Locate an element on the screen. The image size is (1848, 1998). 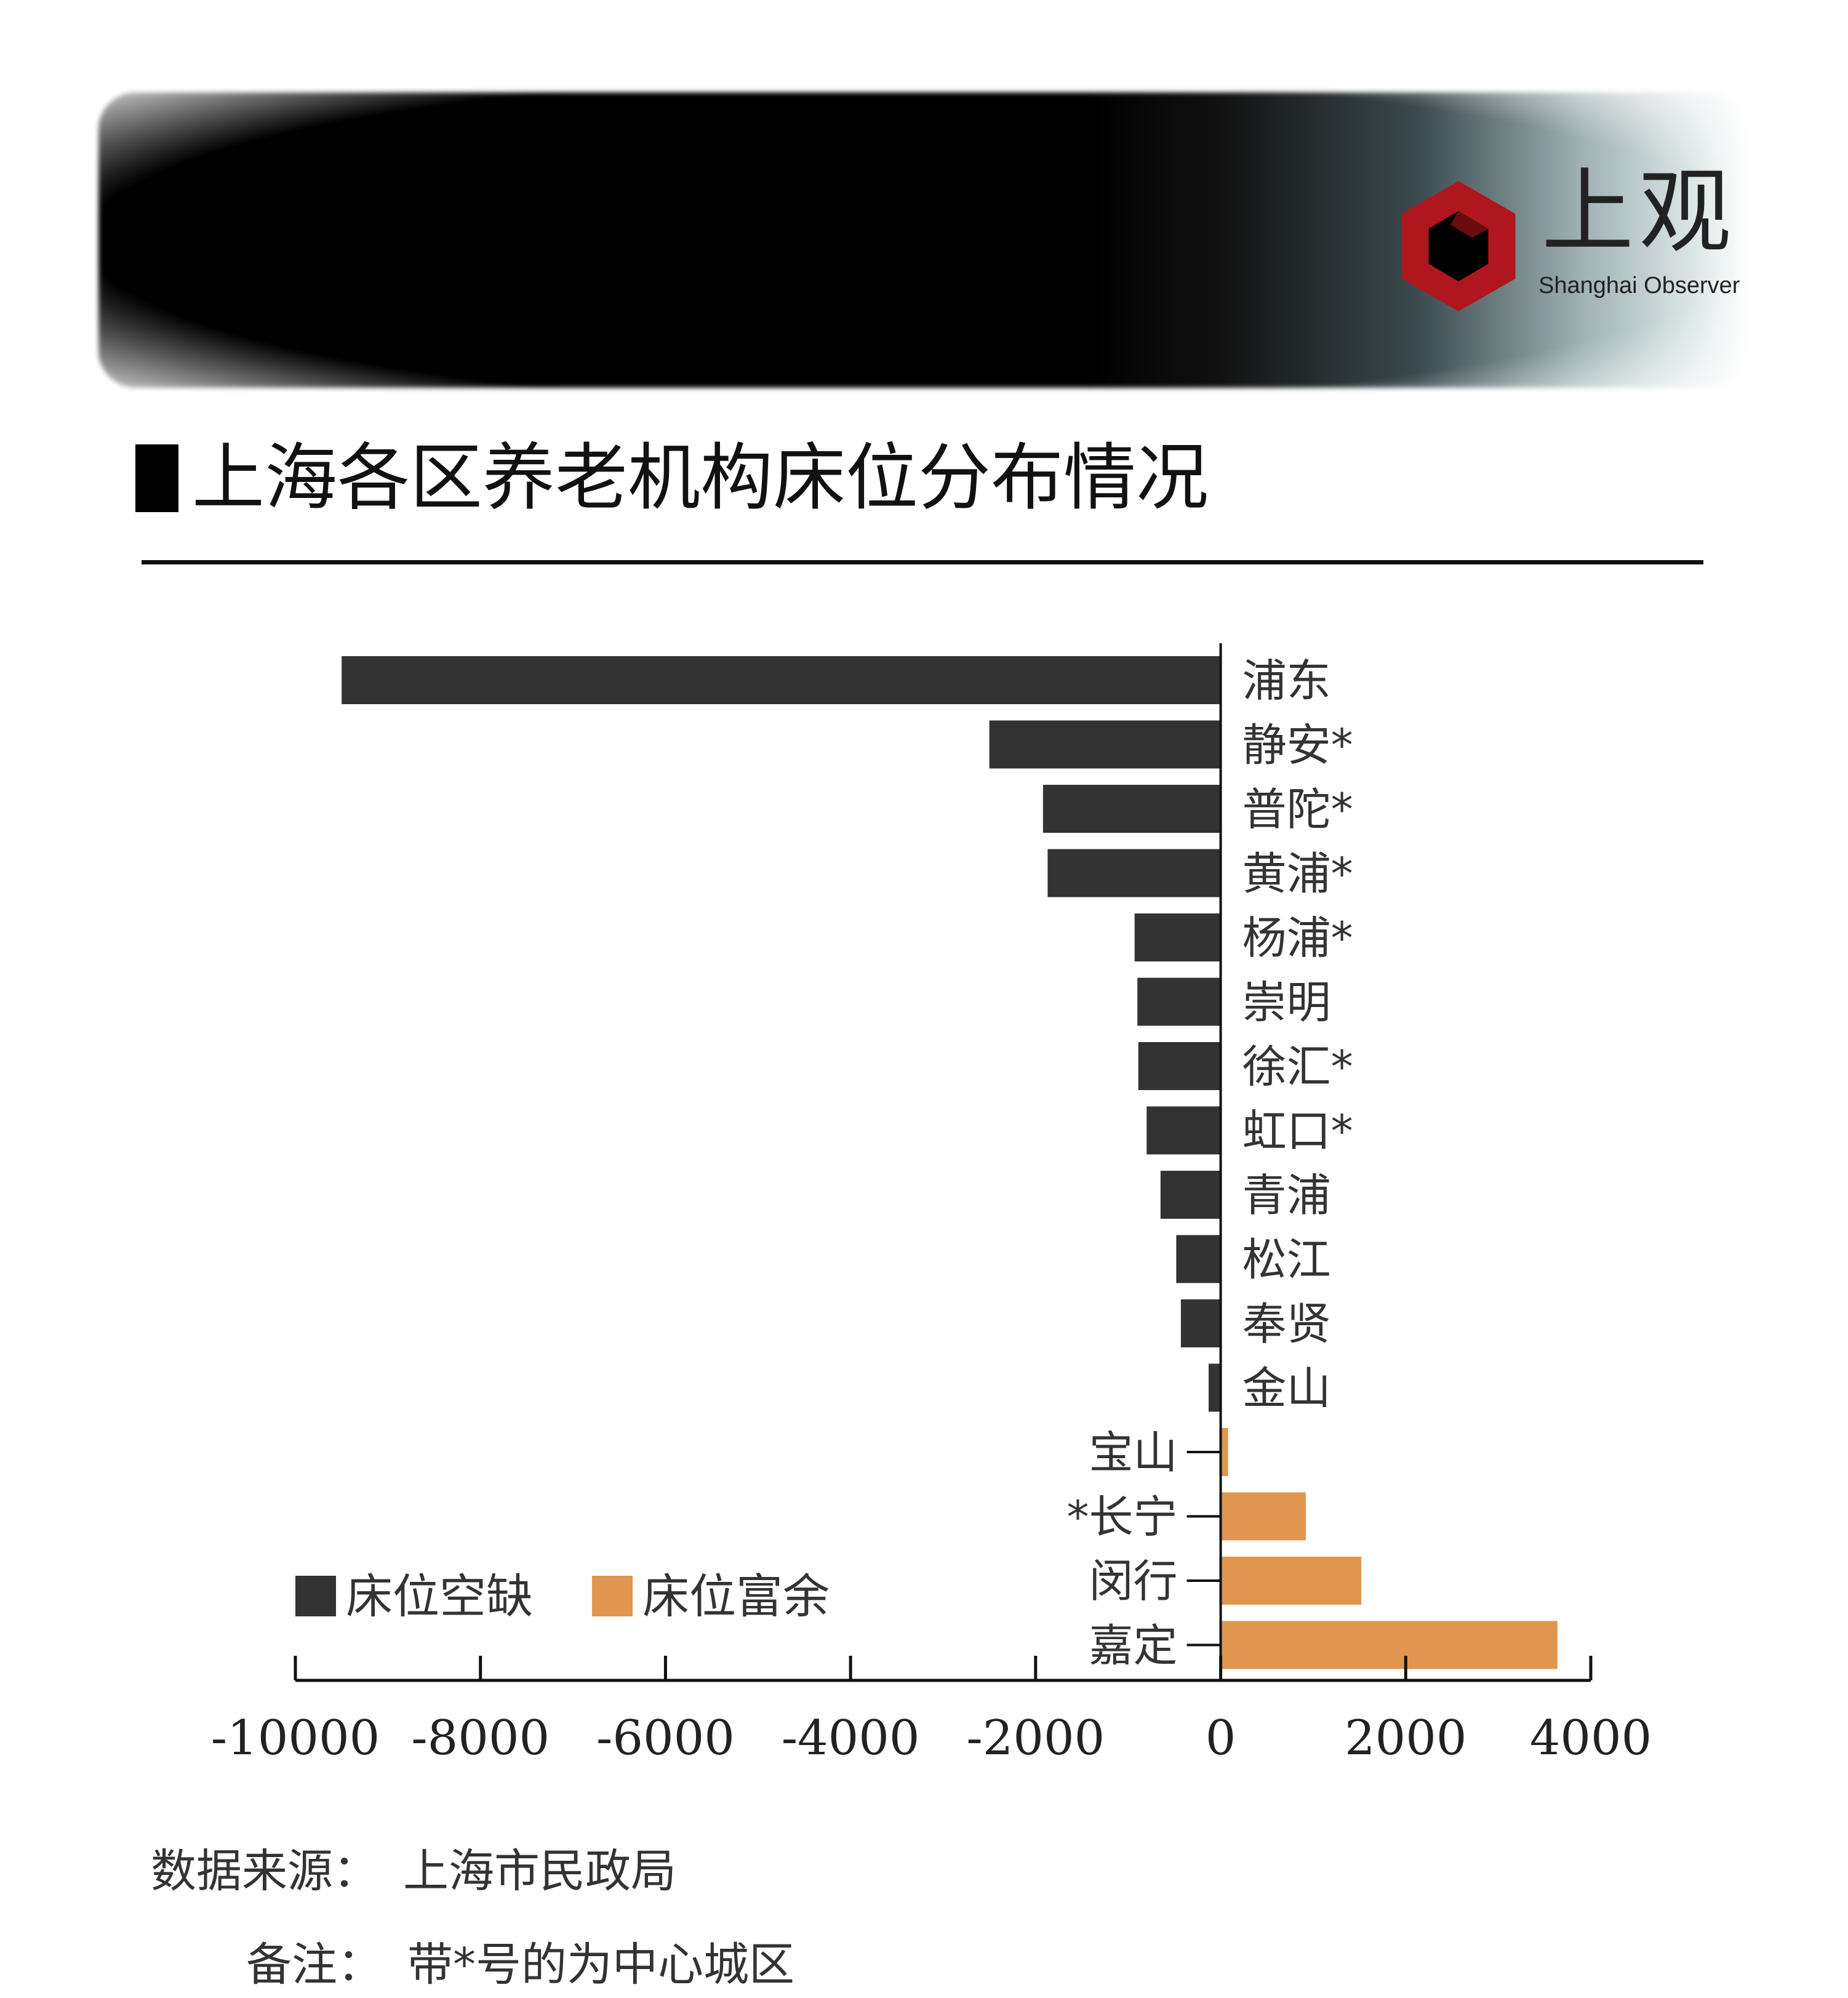
category-label: 杨浦* is located at coordinates (1297, 938).